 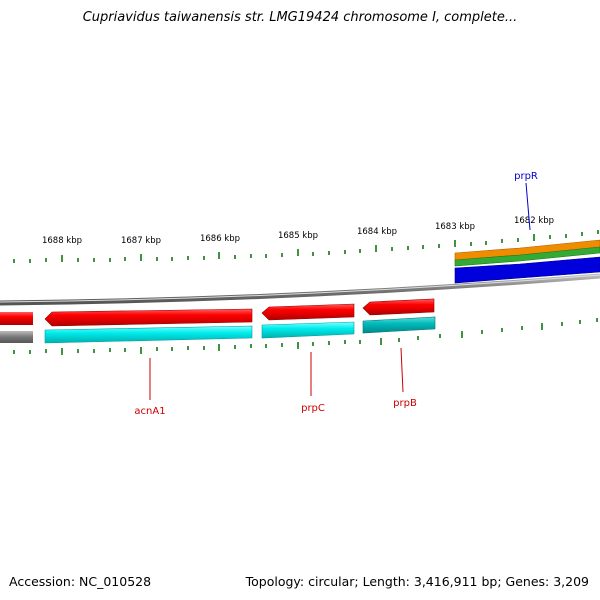 I want to click on gene-arrow-prpC, so click(x=308, y=312).